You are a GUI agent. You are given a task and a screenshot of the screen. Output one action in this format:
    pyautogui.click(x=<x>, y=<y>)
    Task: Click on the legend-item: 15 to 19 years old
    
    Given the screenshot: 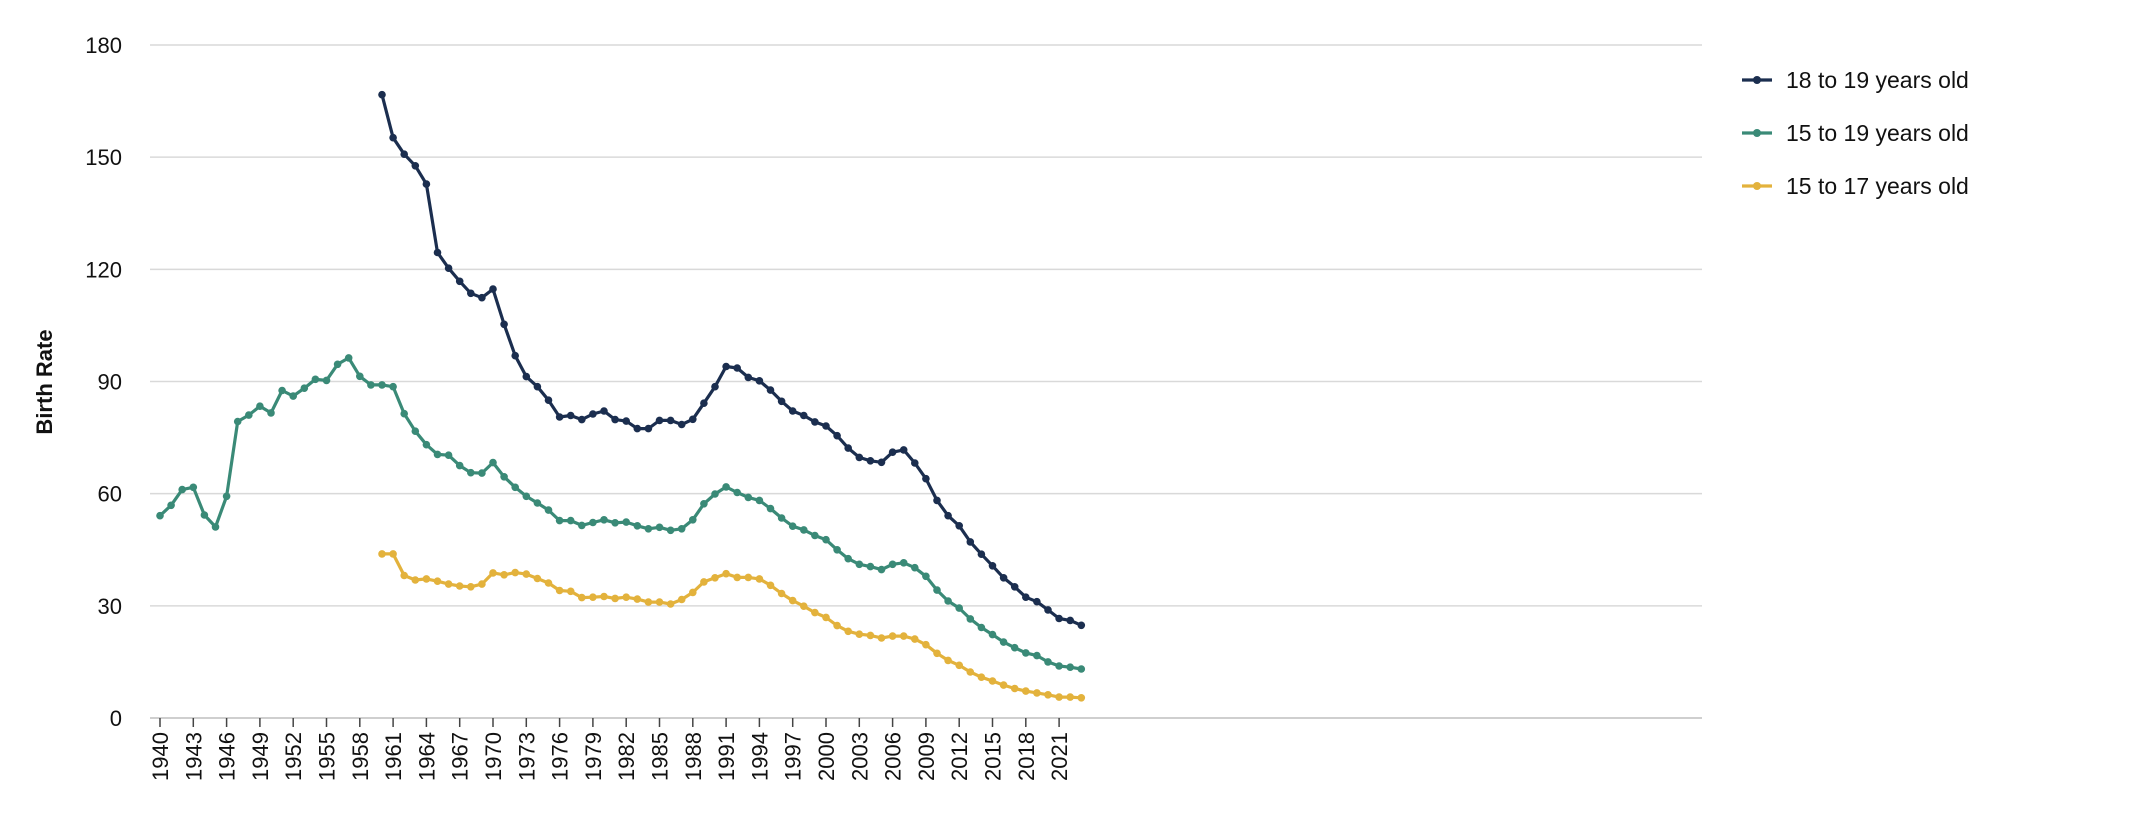 What is the action you would take?
    pyautogui.click(x=1855, y=133)
    